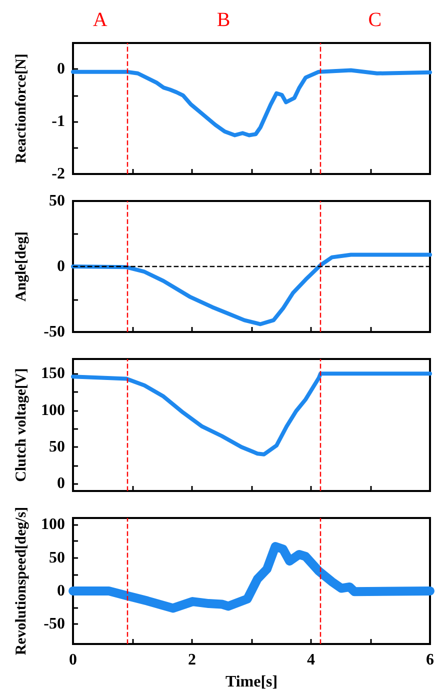 This screenshot has width=438, height=695. What do you see at coordinates (58, 121) in the screenshot?
I see `y-tick-label: -1` at bounding box center [58, 121].